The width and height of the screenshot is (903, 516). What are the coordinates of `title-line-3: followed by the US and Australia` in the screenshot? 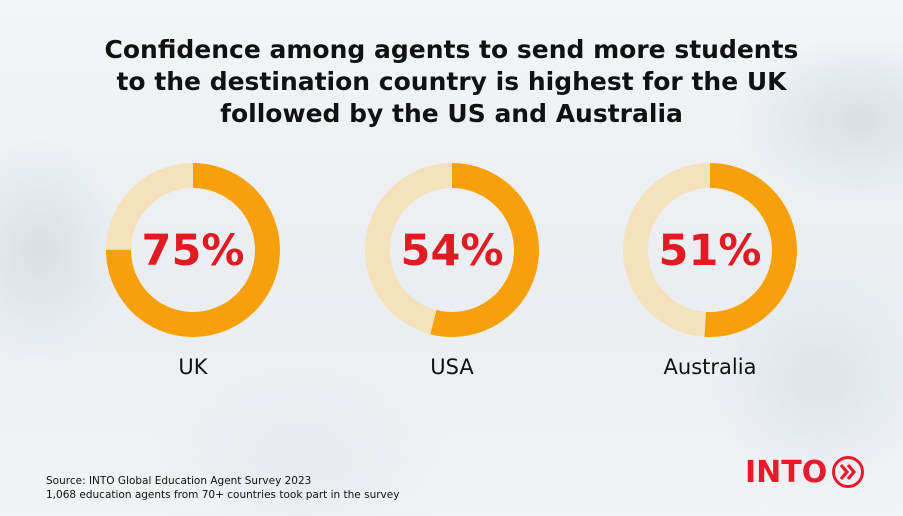 It's located at (451, 113).